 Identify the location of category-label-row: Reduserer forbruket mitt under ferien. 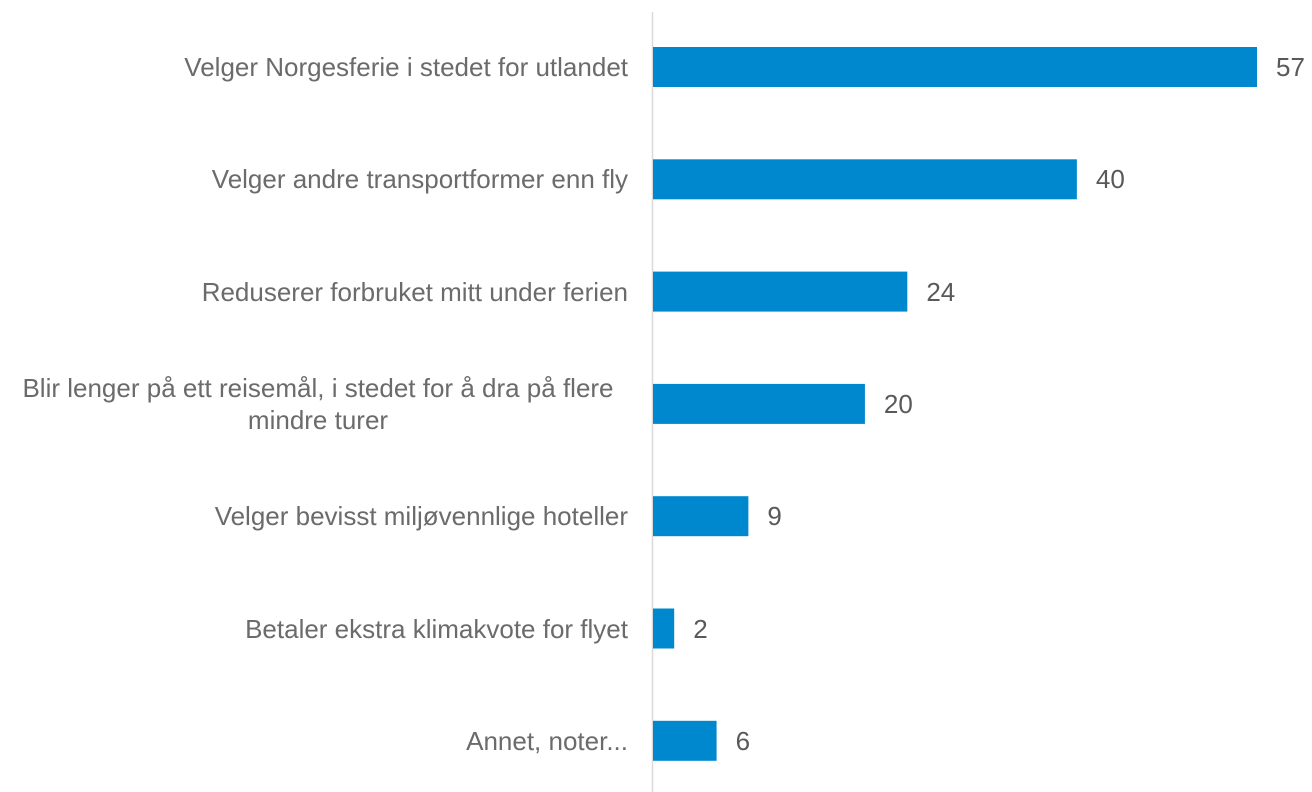
(314, 292).